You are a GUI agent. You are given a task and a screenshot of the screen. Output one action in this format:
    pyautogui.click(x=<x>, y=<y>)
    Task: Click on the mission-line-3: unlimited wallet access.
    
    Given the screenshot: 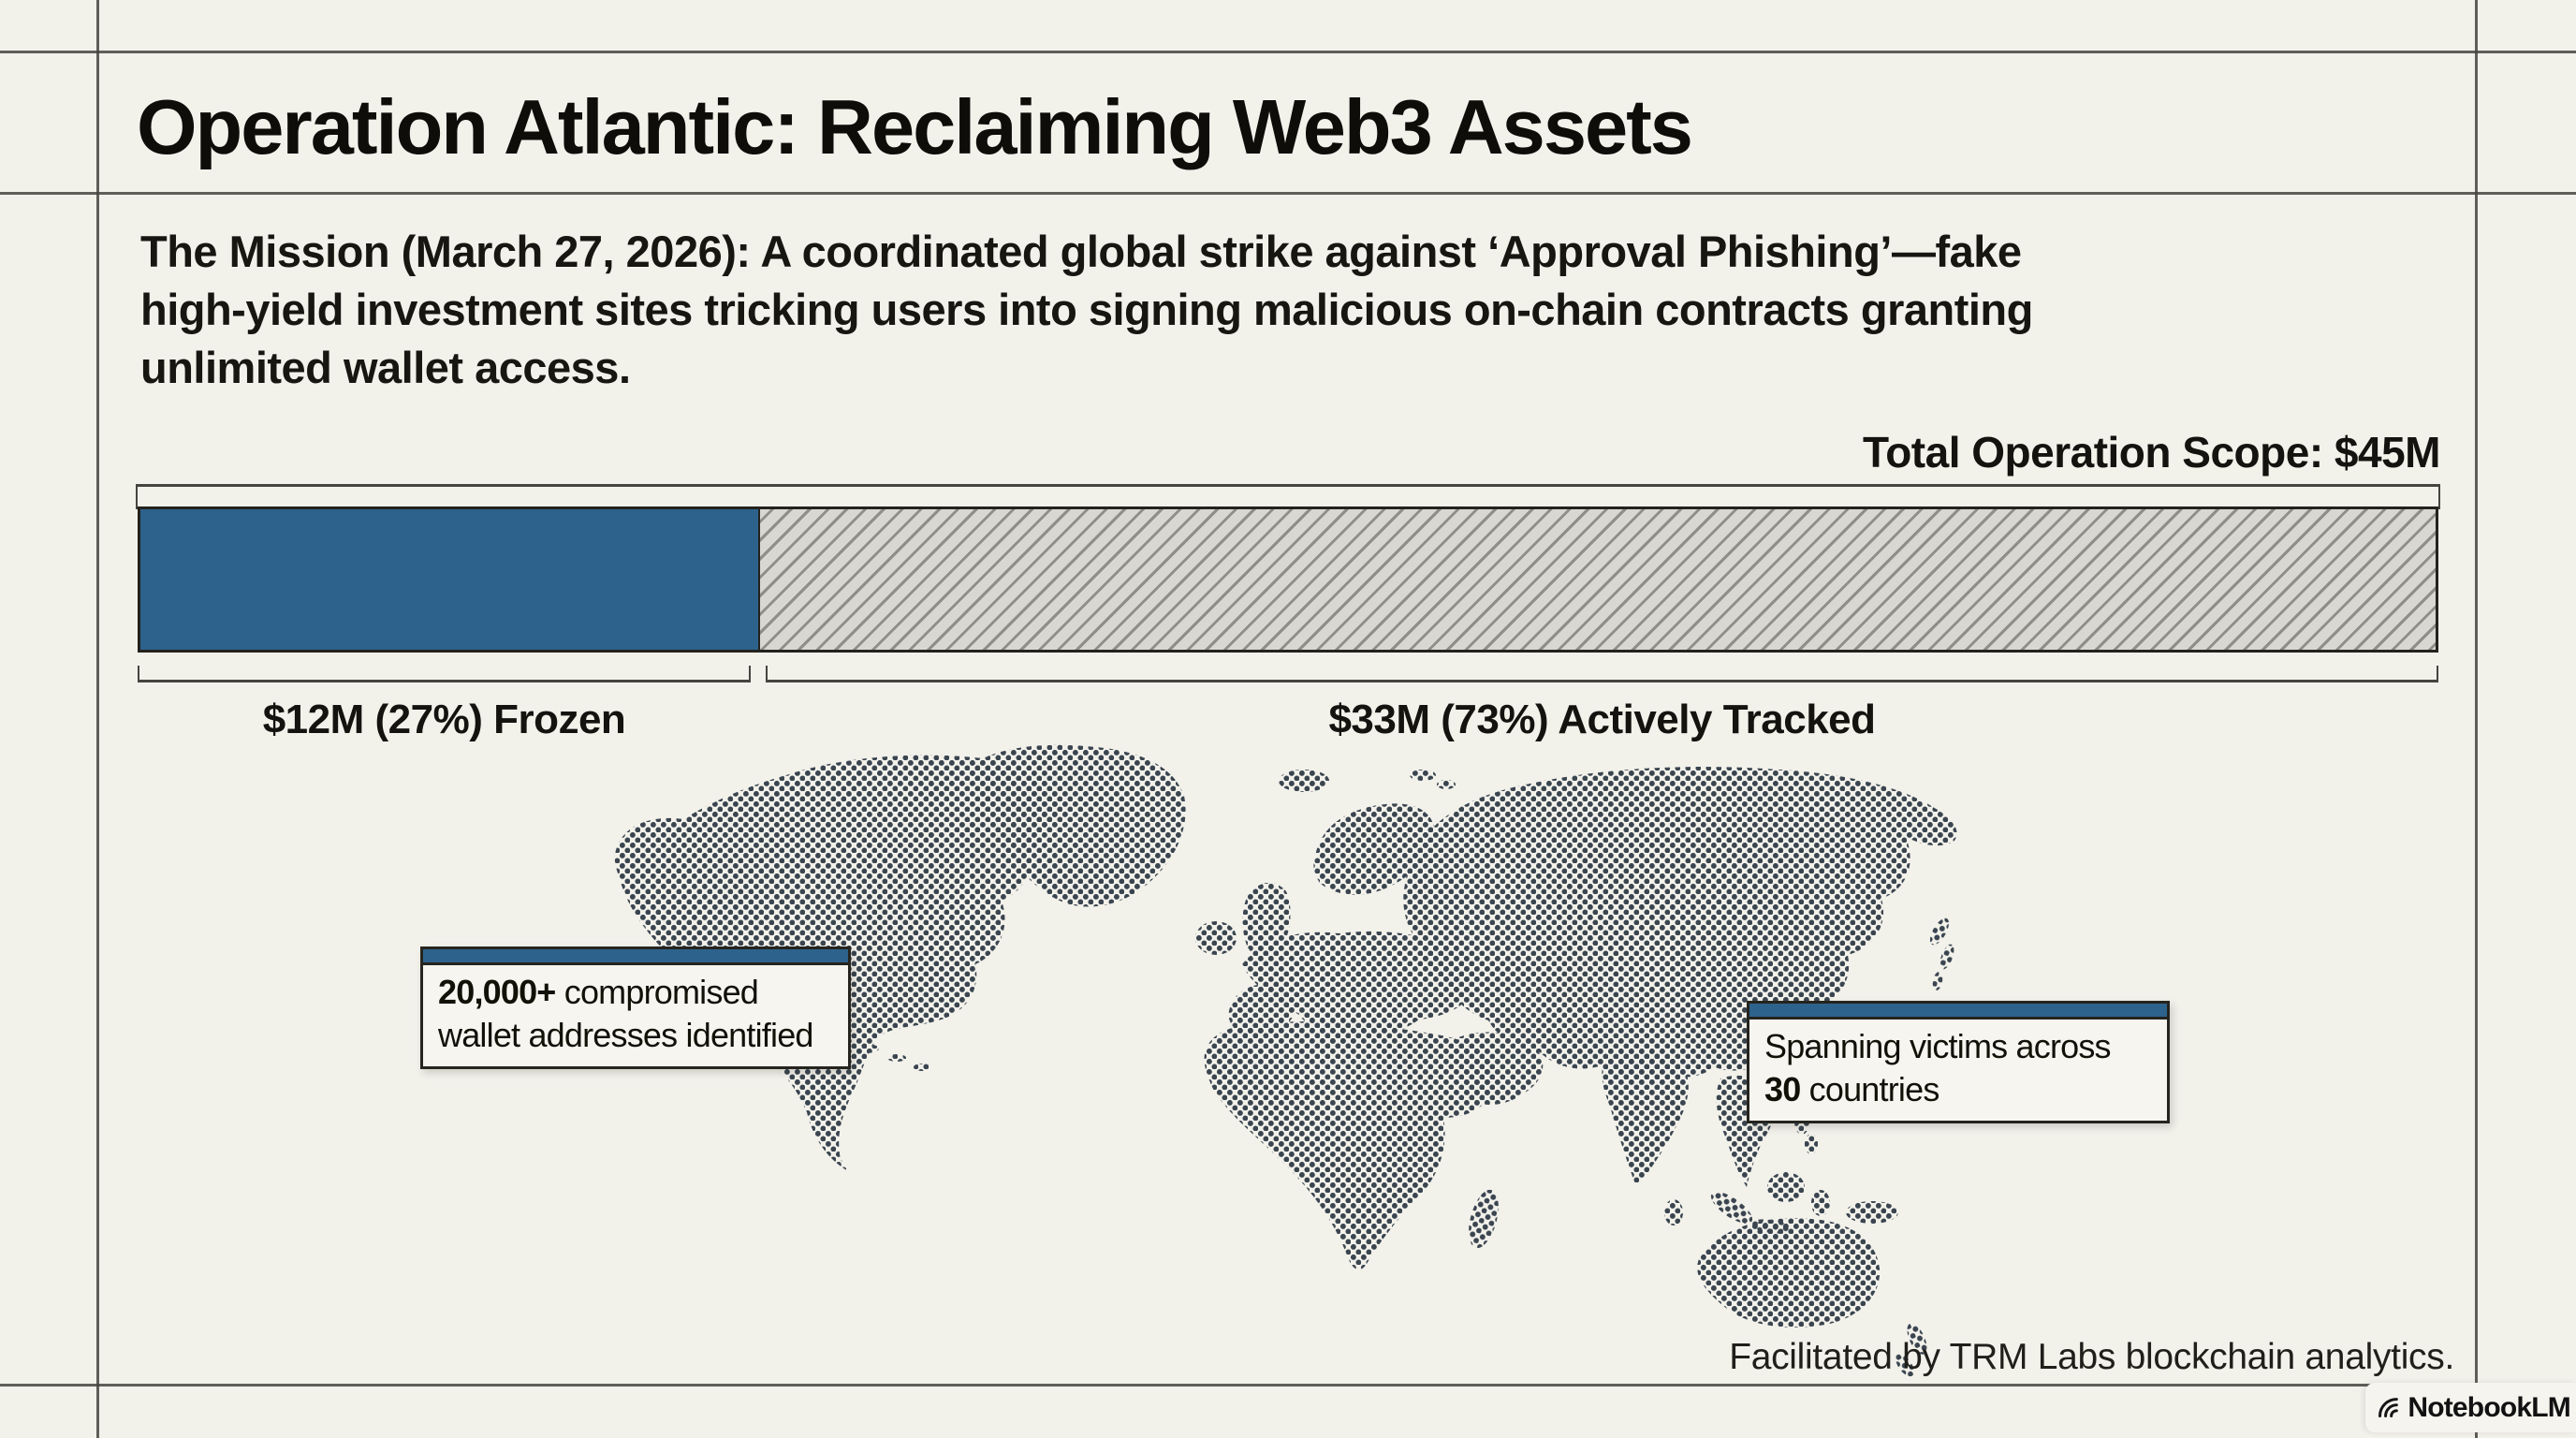 What is the action you would take?
    pyautogui.click(x=385, y=367)
    